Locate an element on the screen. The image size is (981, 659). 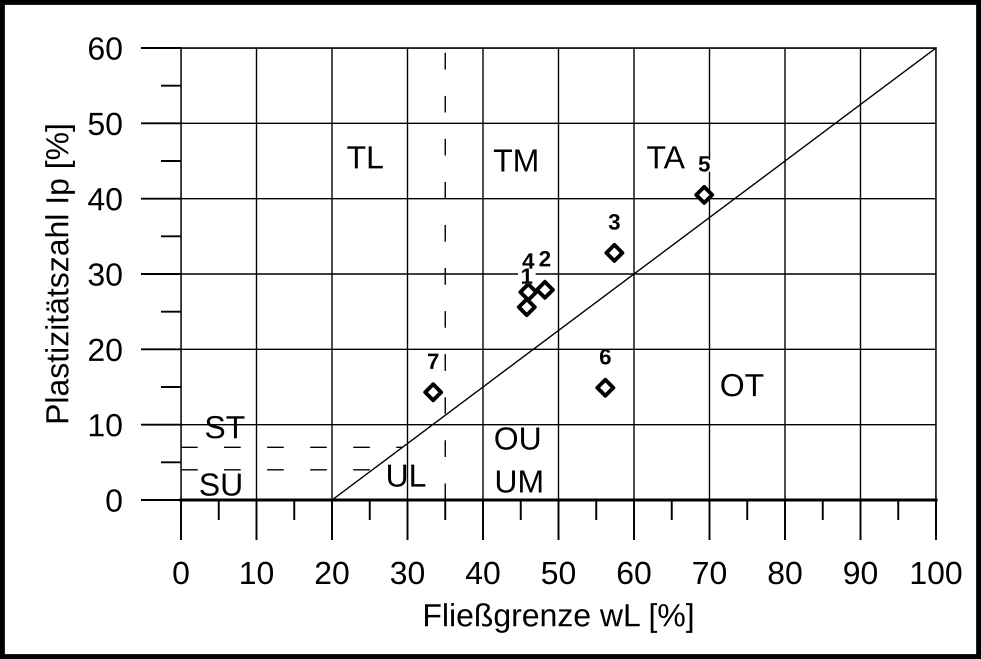
annotation: 5 is located at coordinates (704, 164).